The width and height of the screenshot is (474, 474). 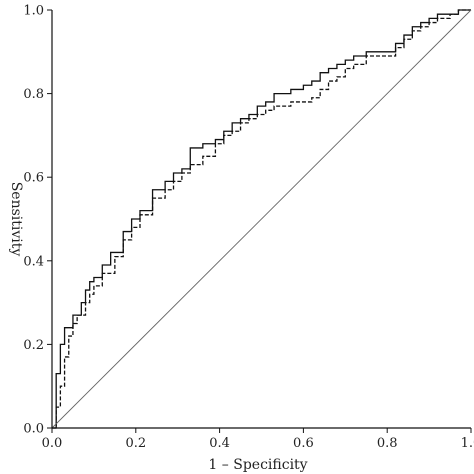 I want to click on x-tick-label: 0.0, so click(x=52, y=443).